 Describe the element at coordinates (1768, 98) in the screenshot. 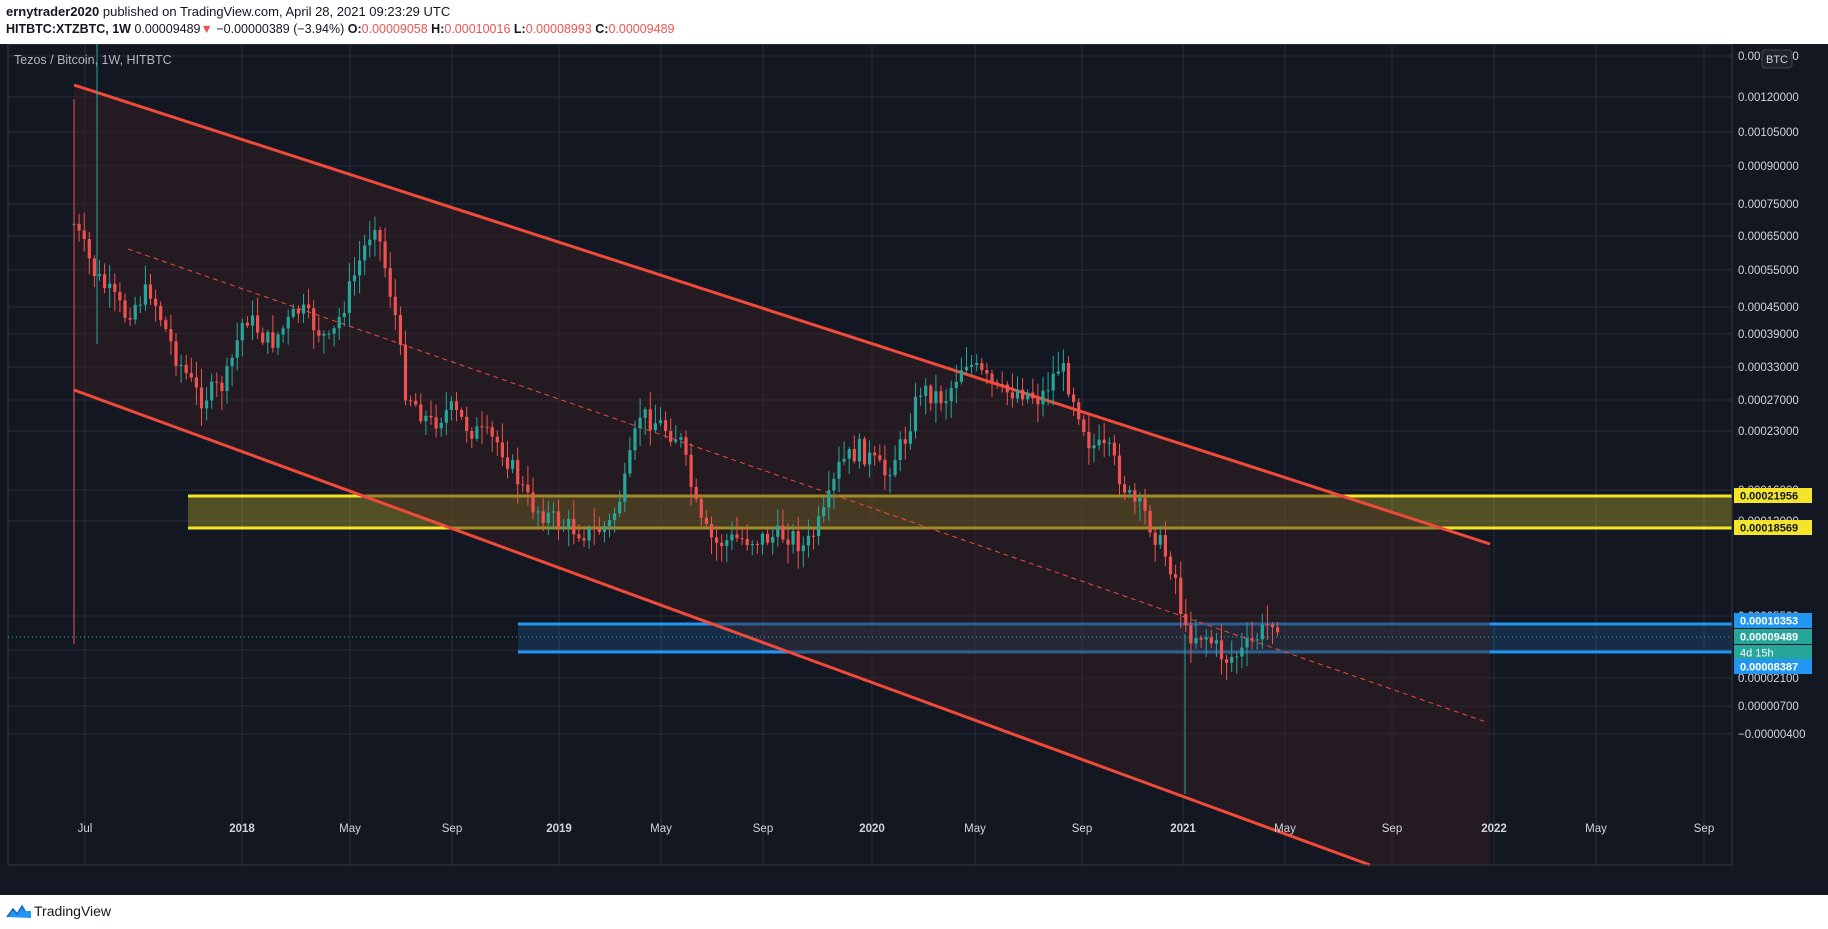

I see `price-tick-label: 0.00120000` at that location.